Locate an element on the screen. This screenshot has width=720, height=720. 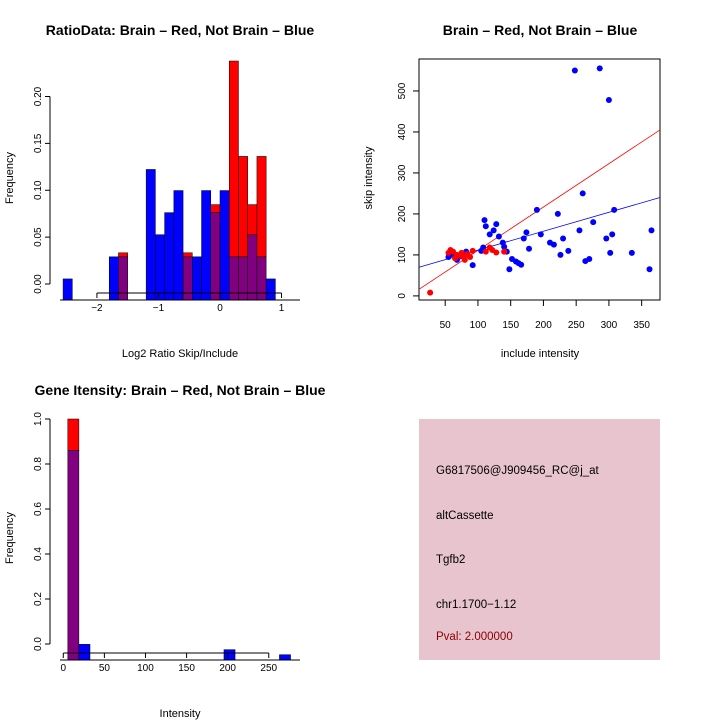
gene-x-tick-label: 150 is located at coordinates (186, 668).